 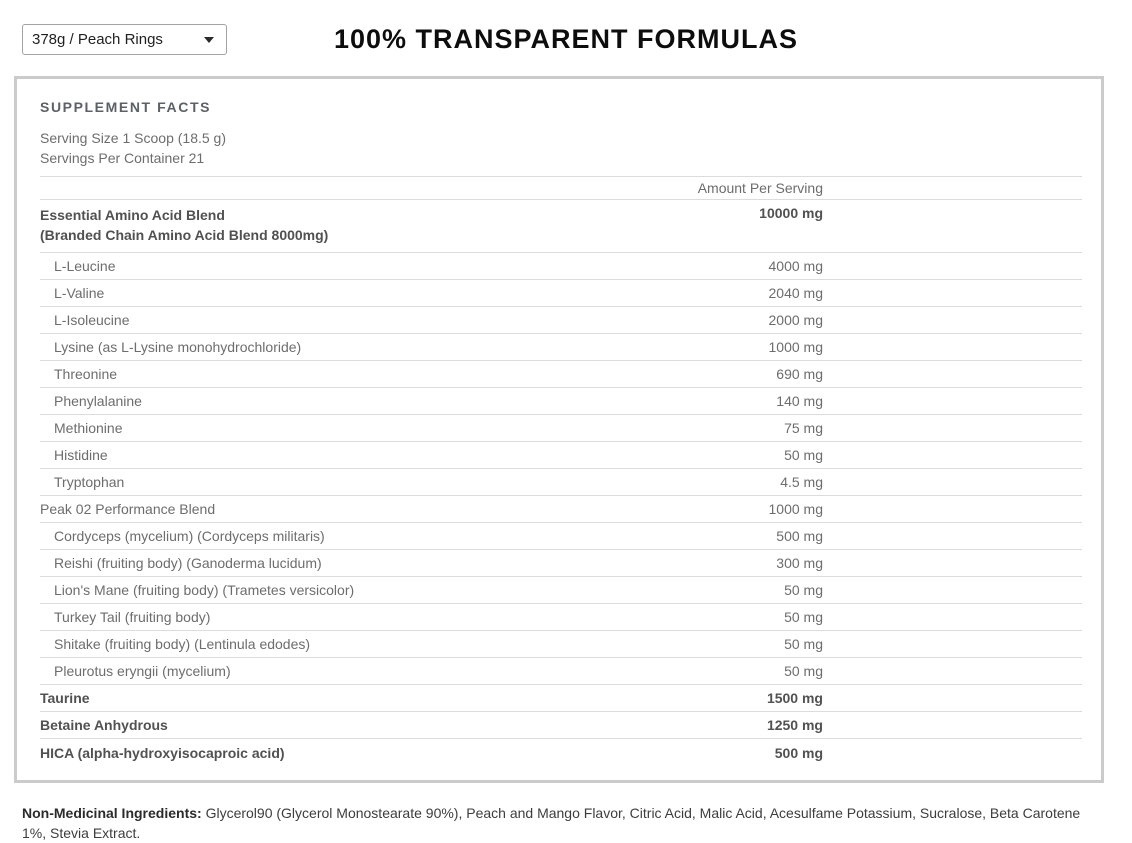 I want to click on ingredient-name: Histidine, so click(x=81, y=455).